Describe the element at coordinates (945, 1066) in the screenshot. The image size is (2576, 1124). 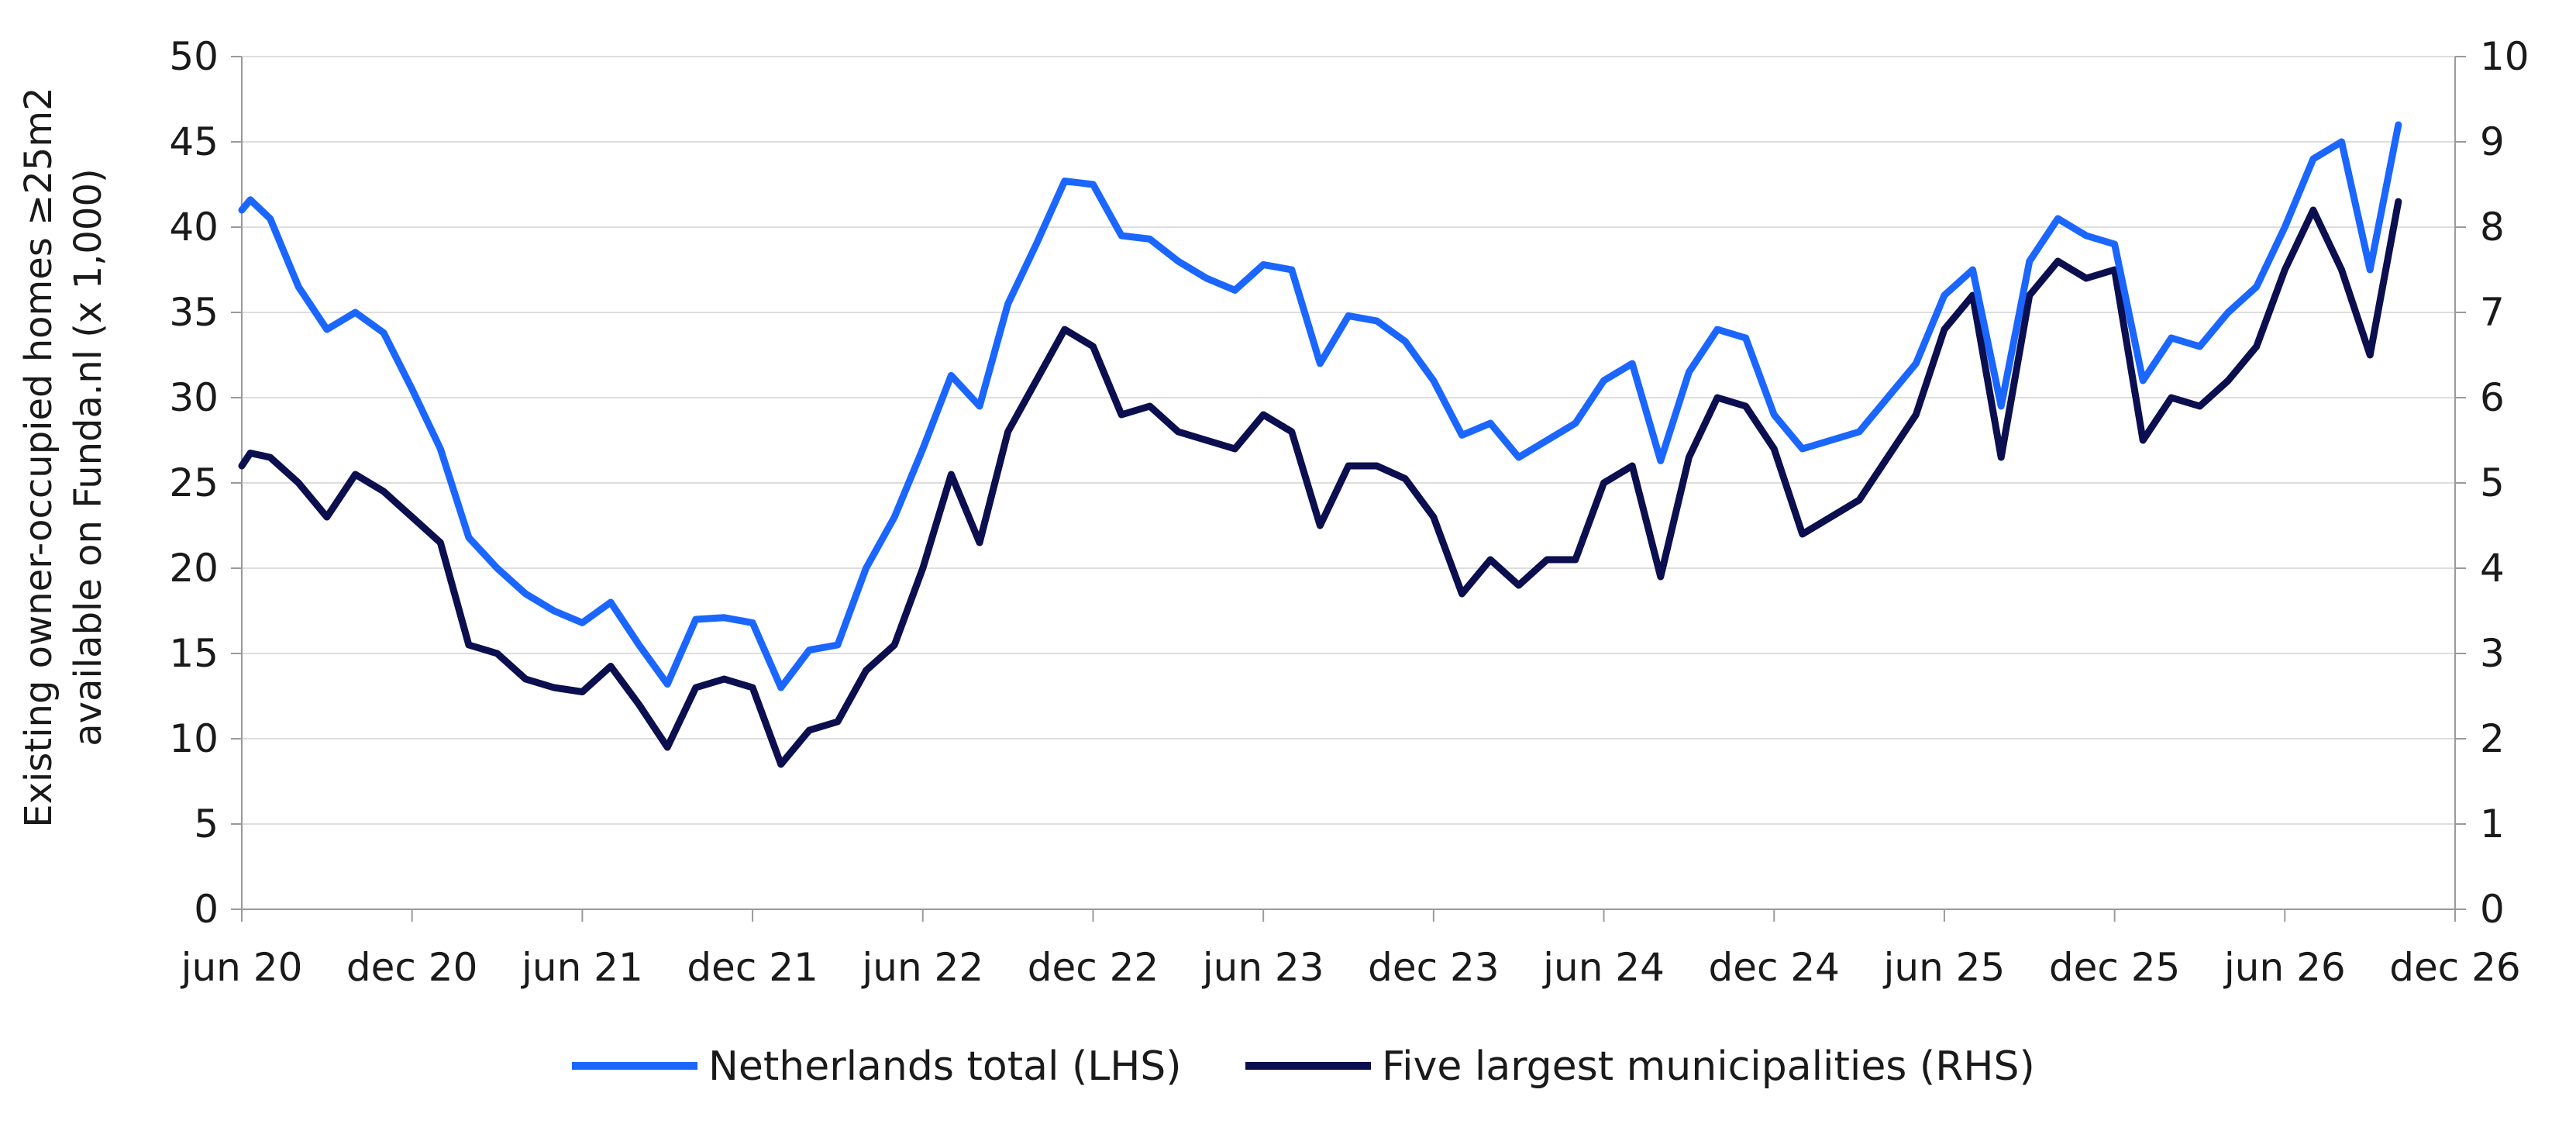
I see `legend-label-netherlands-total: Netherlands total (LHS)` at that location.